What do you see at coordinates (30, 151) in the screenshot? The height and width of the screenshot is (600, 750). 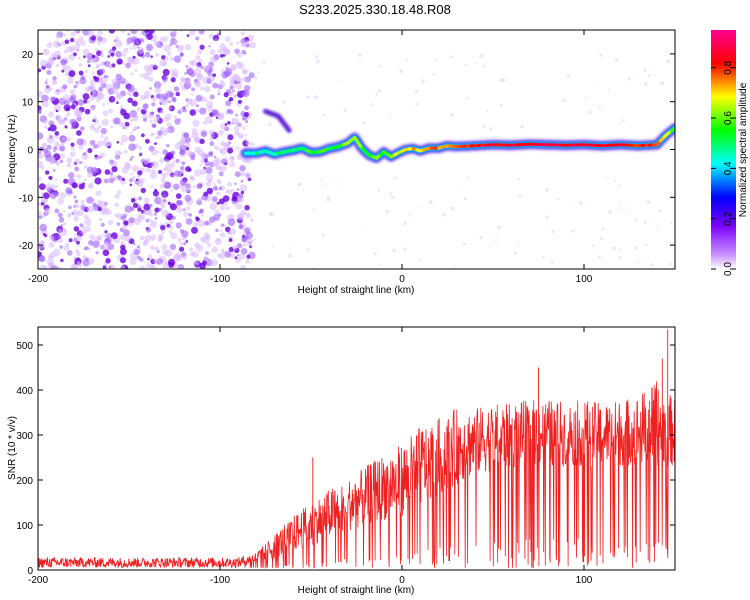 I see `spectrogram-y-tick-label: 0` at bounding box center [30, 151].